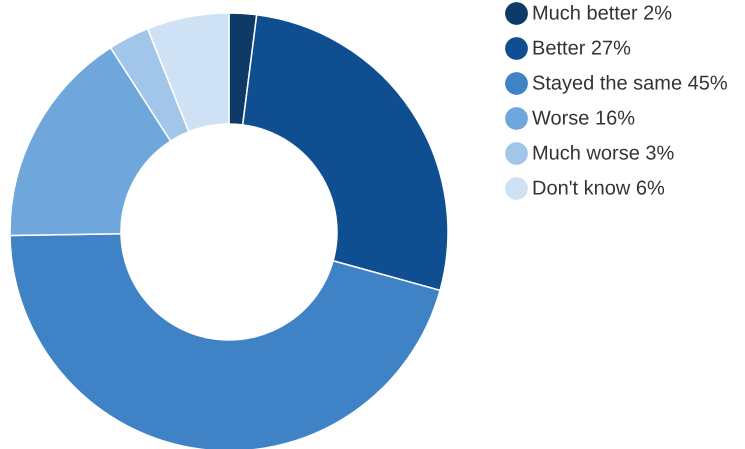 This screenshot has height=449, width=745. What do you see at coordinates (584, 119) in the screenshot?
I see `legend-label: Worse 16%` at bounding box center [584, 119].